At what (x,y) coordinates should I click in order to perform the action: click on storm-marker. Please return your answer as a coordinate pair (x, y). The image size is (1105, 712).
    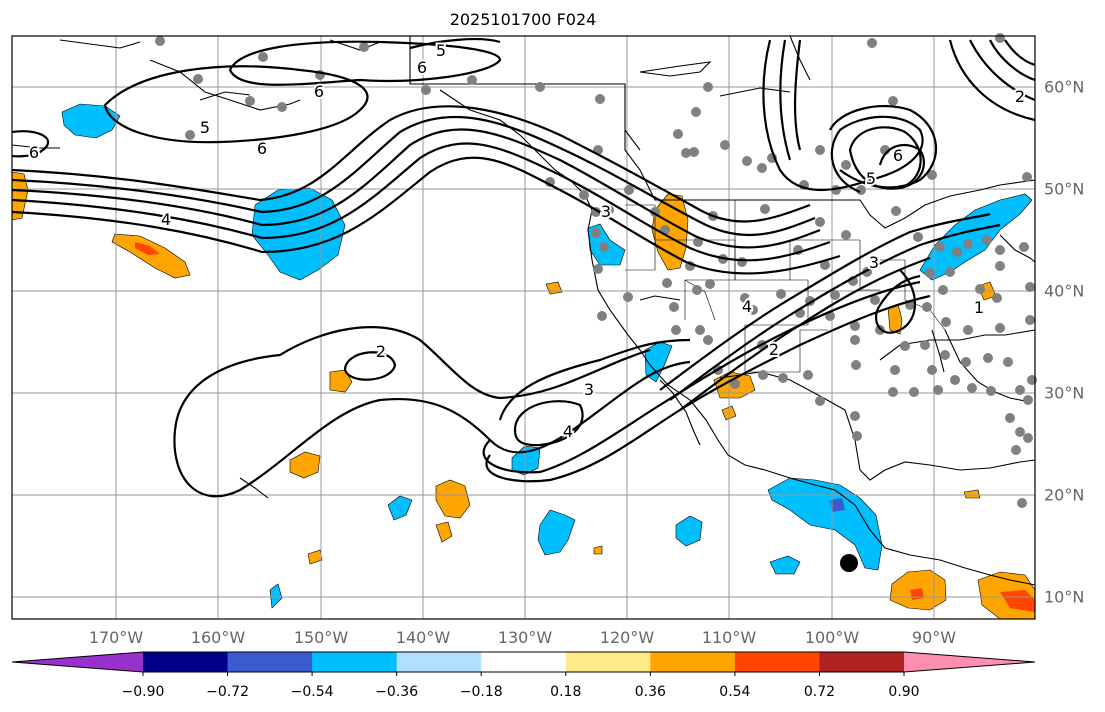
    Looking at the image, I should click on (849, 563).